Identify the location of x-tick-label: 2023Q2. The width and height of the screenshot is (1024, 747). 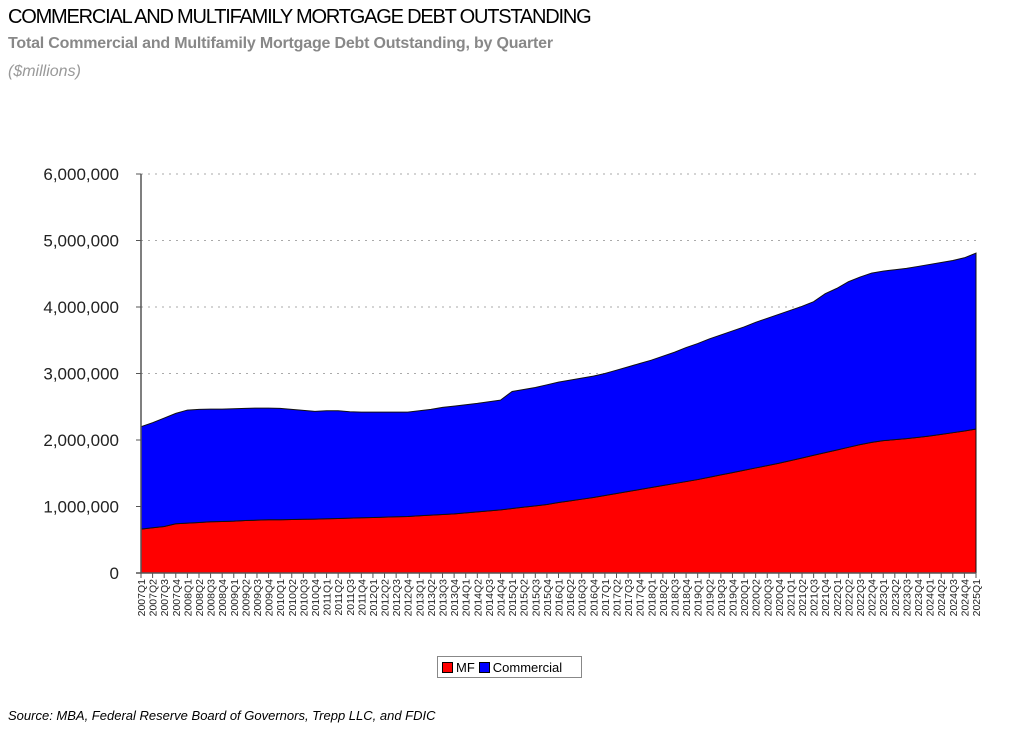
(896, 598).